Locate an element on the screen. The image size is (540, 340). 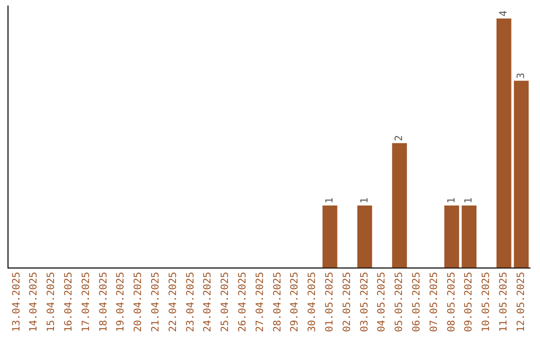
data-label: 2 is located at coordinates (400, 138).